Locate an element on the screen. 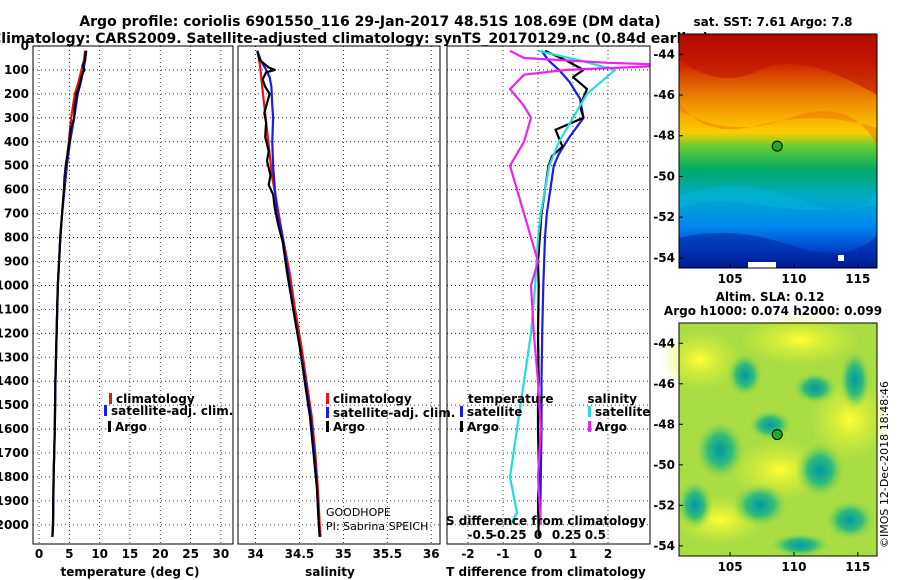  sla-map-subtitle: Argo h1000: 0.074 h2000: 0.099 is located at coordinates (773, 311).